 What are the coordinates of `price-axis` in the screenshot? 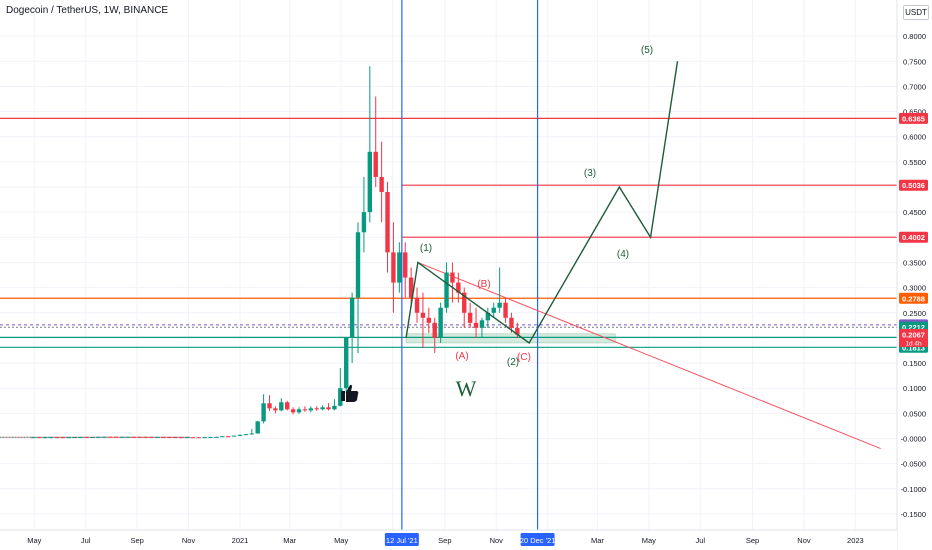 It's located at (914, 275).